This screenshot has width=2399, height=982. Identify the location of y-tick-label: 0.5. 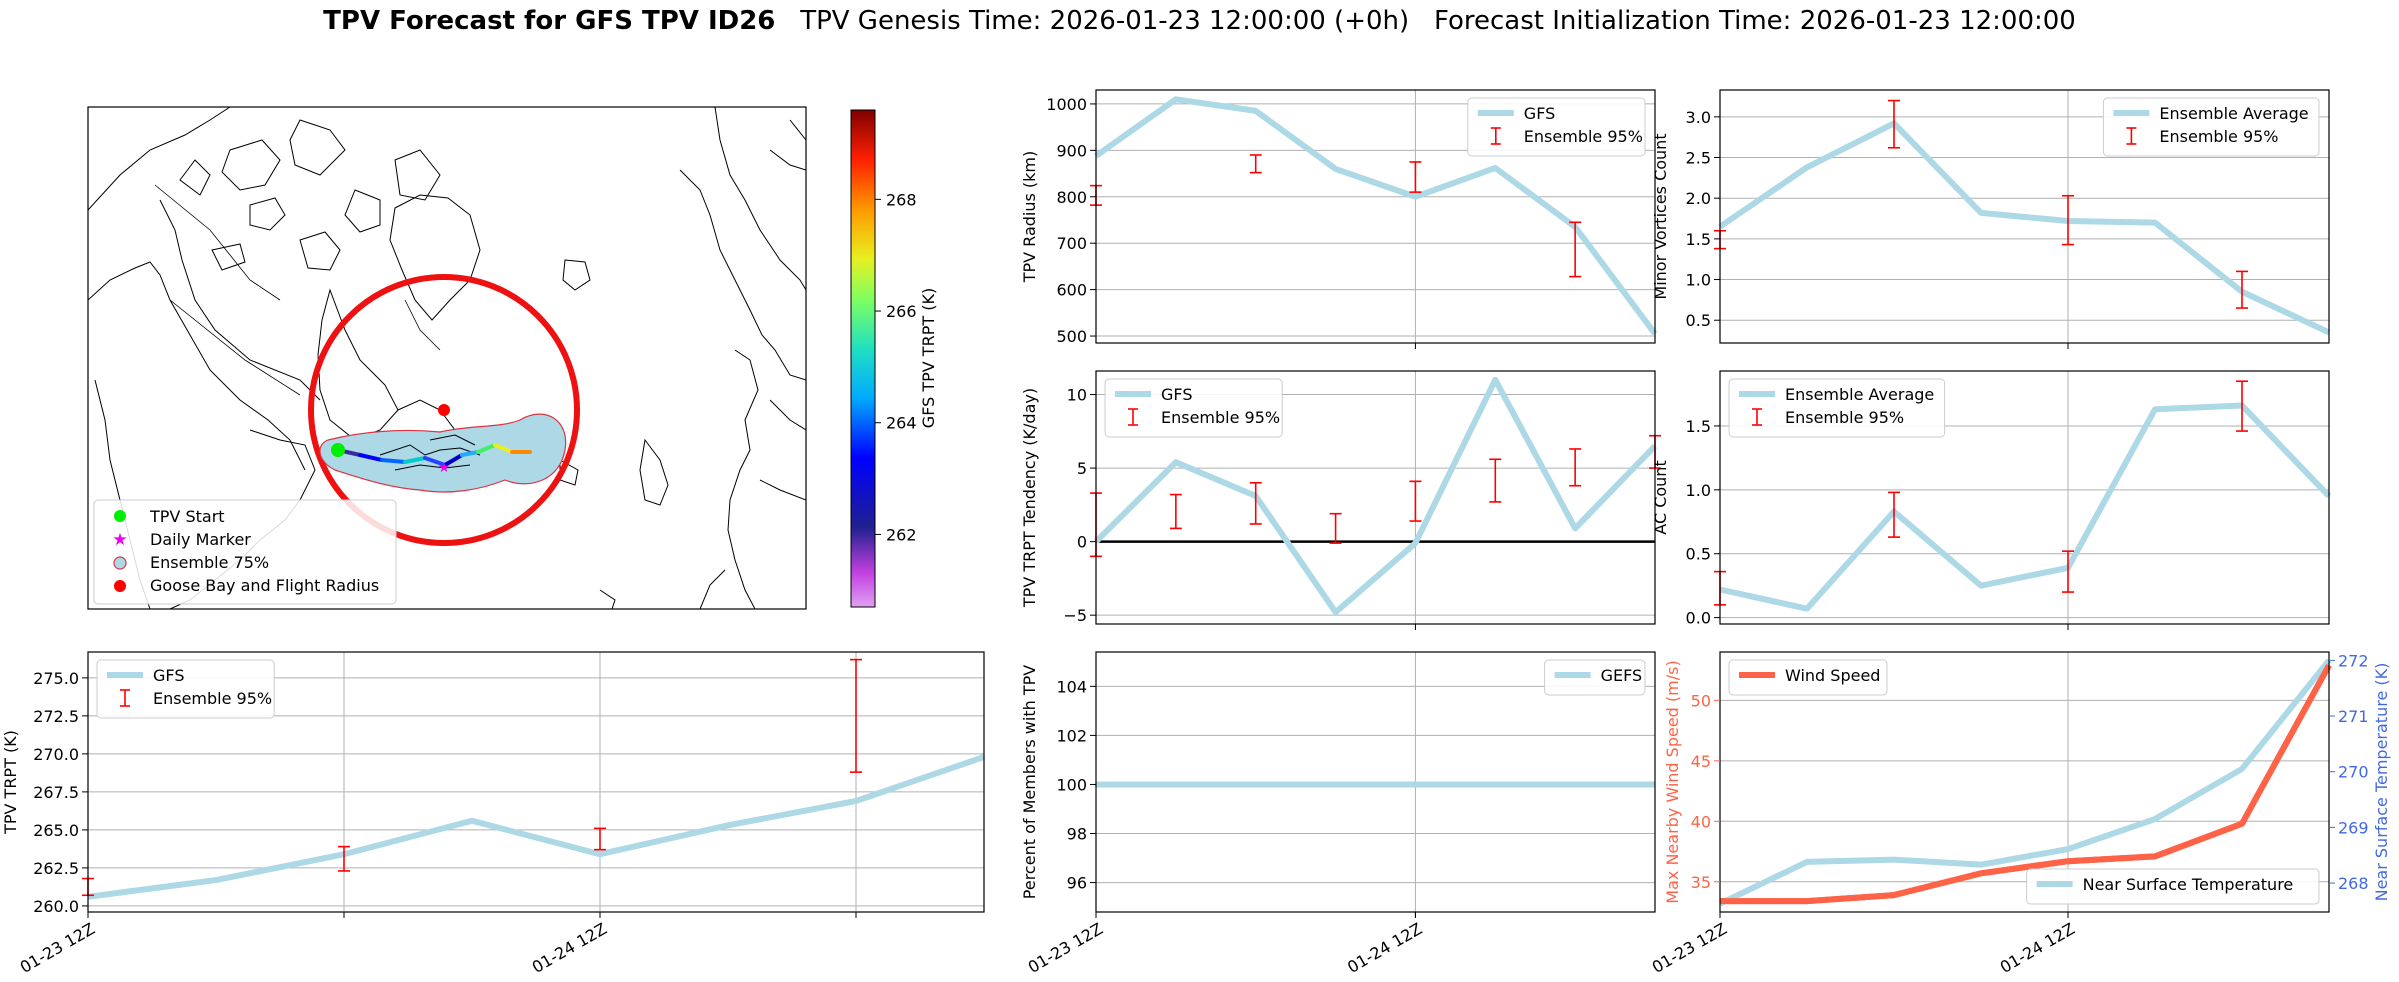
(1698, 554).